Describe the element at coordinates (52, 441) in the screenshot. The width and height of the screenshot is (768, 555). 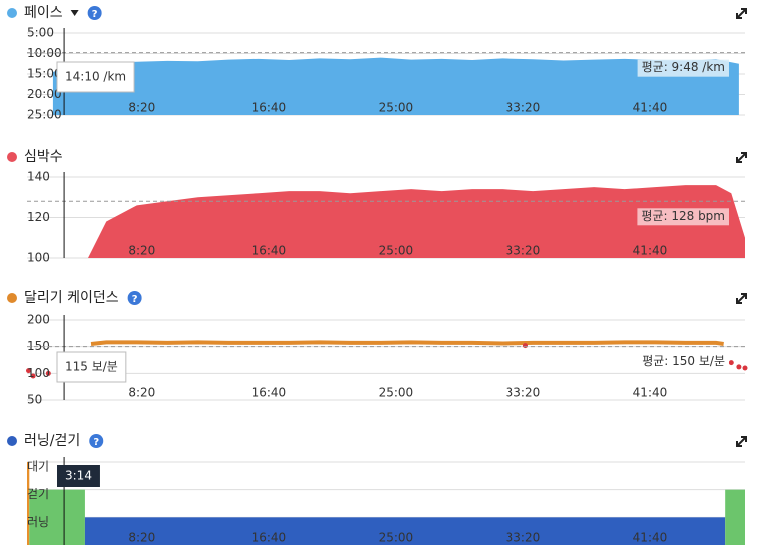
I see `chart-title: 러닝/걷기` at that location.